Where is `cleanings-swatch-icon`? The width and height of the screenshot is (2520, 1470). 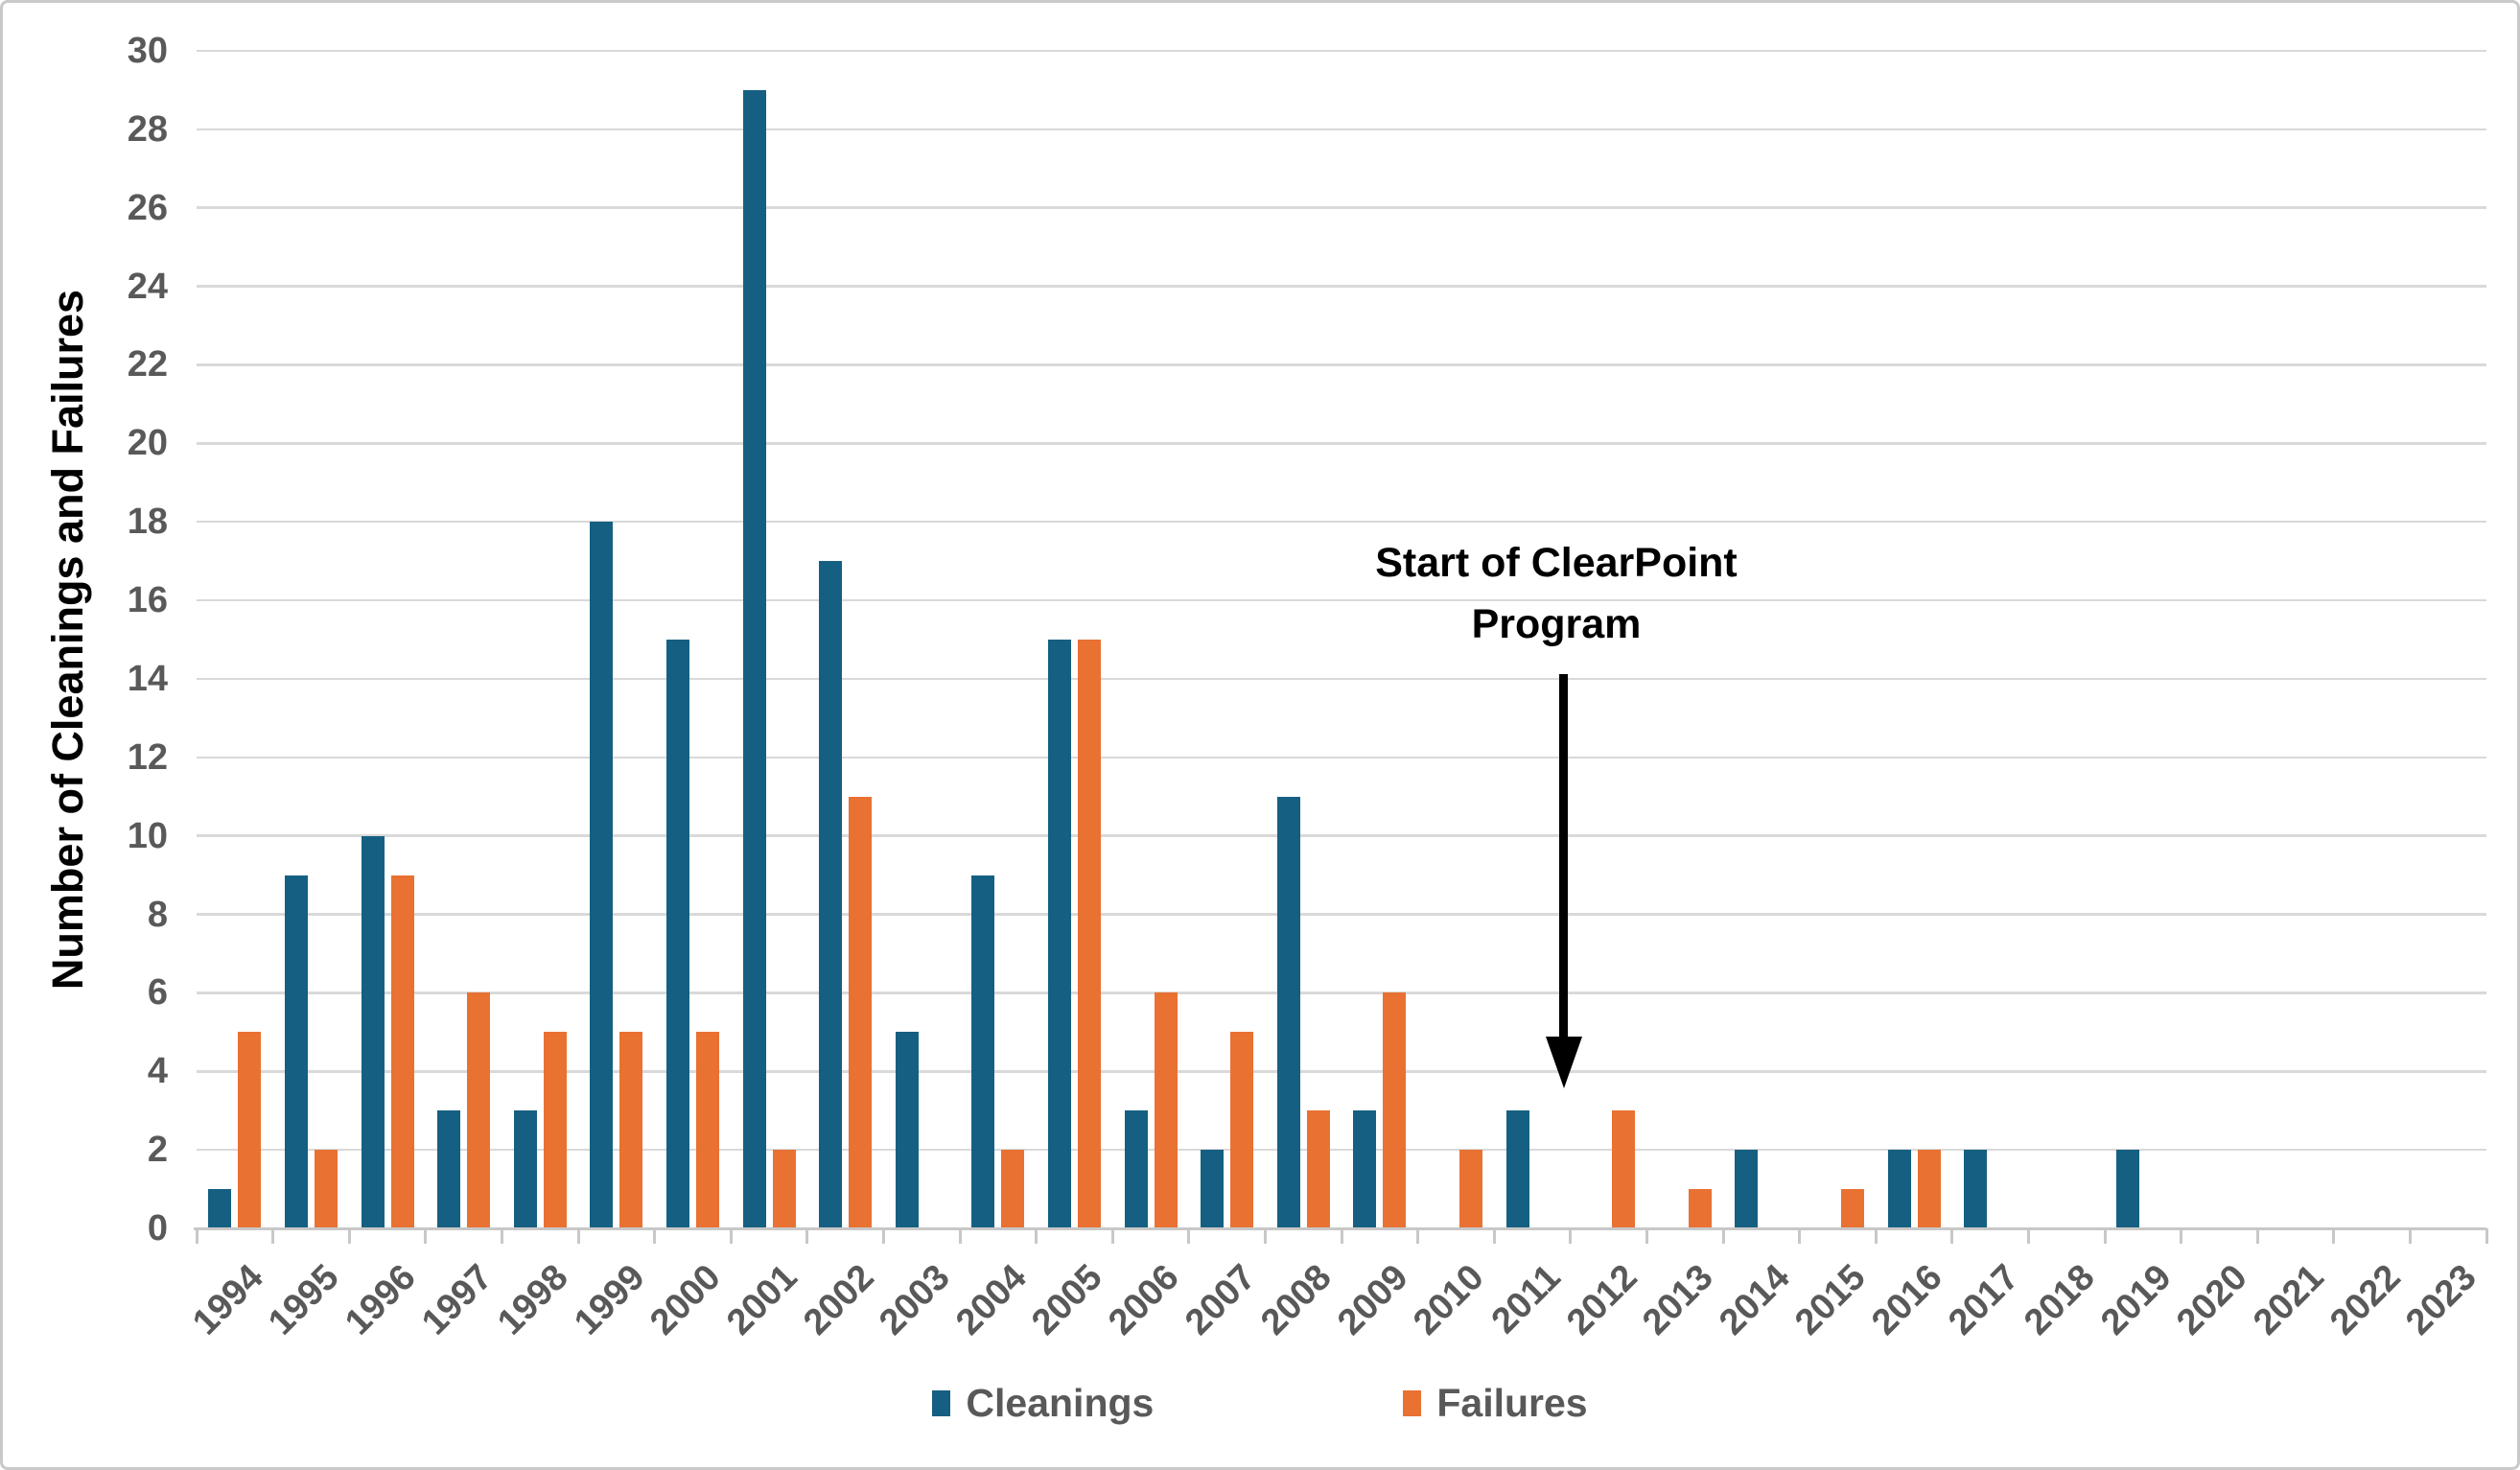 cleanings-swatch-icon is located at coordinates (941, 1402).